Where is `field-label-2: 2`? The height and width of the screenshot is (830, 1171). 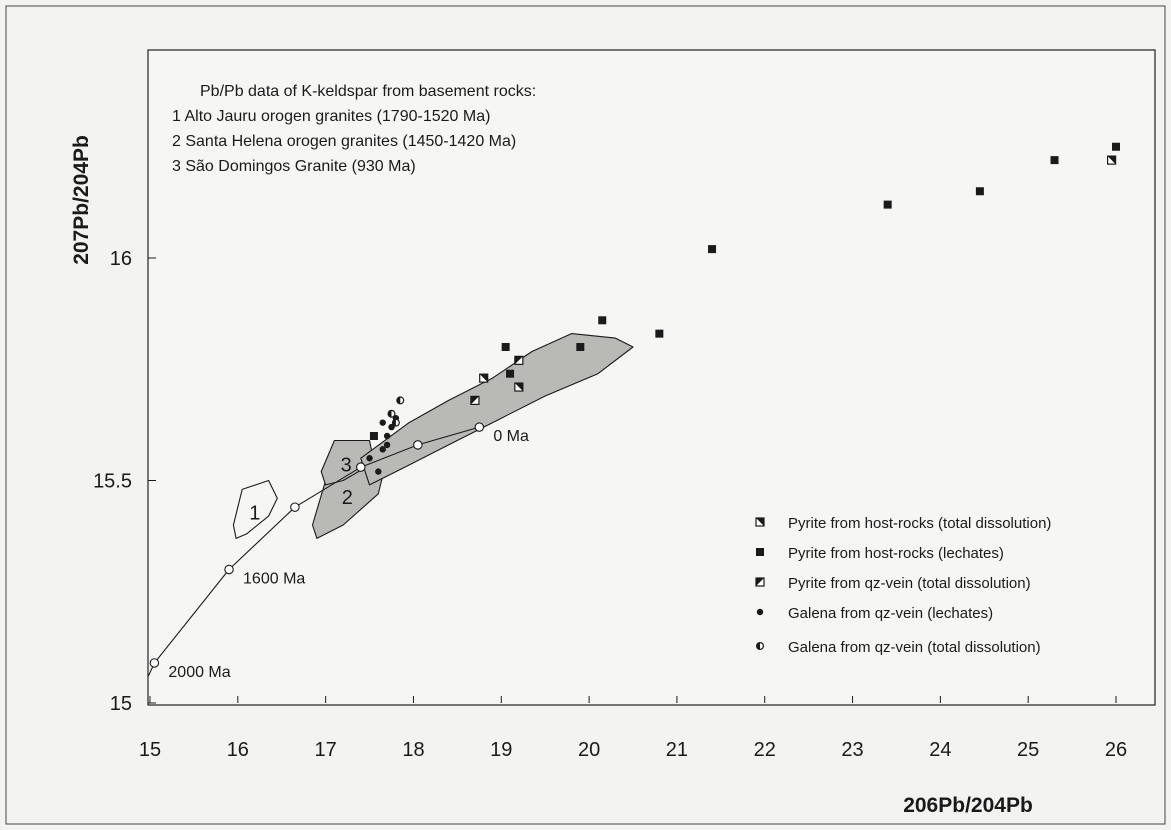
field-label-2: 2 is located at coordinates (347, 498).